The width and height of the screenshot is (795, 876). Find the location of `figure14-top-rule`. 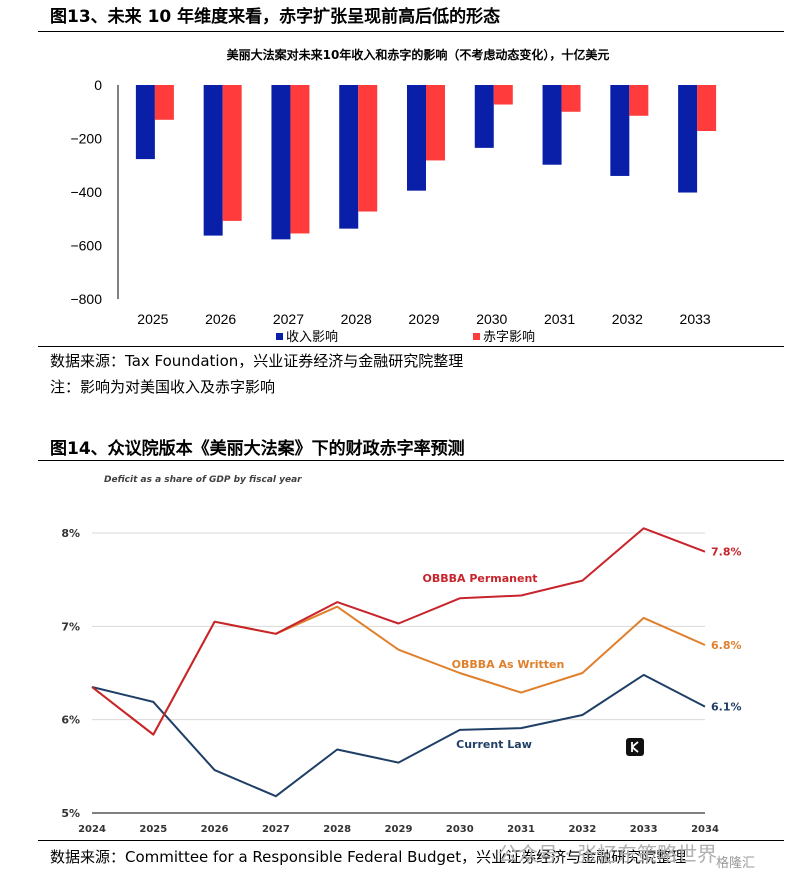

figure14-top-rule is located at coordinates (411, 460).